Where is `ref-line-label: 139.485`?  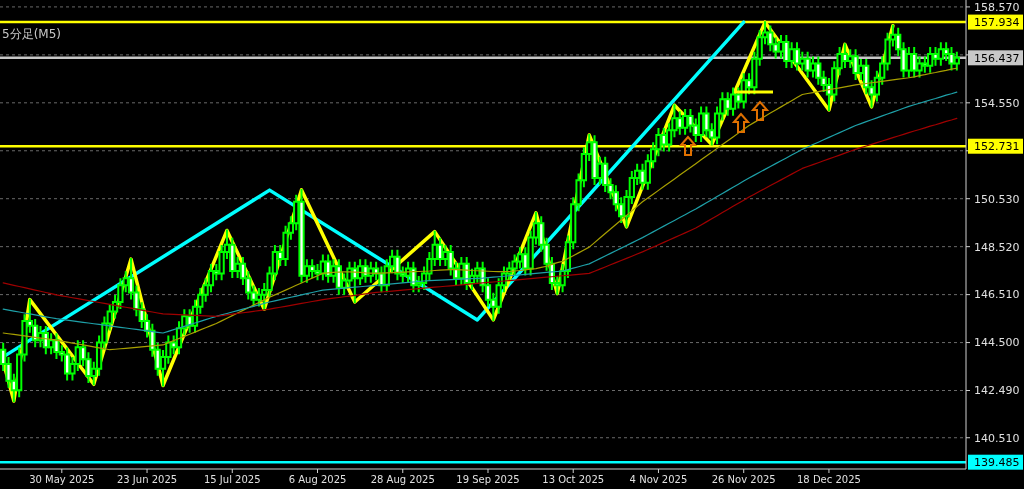
ref-line-label: 139.485 is located at coordinates (997, 463).